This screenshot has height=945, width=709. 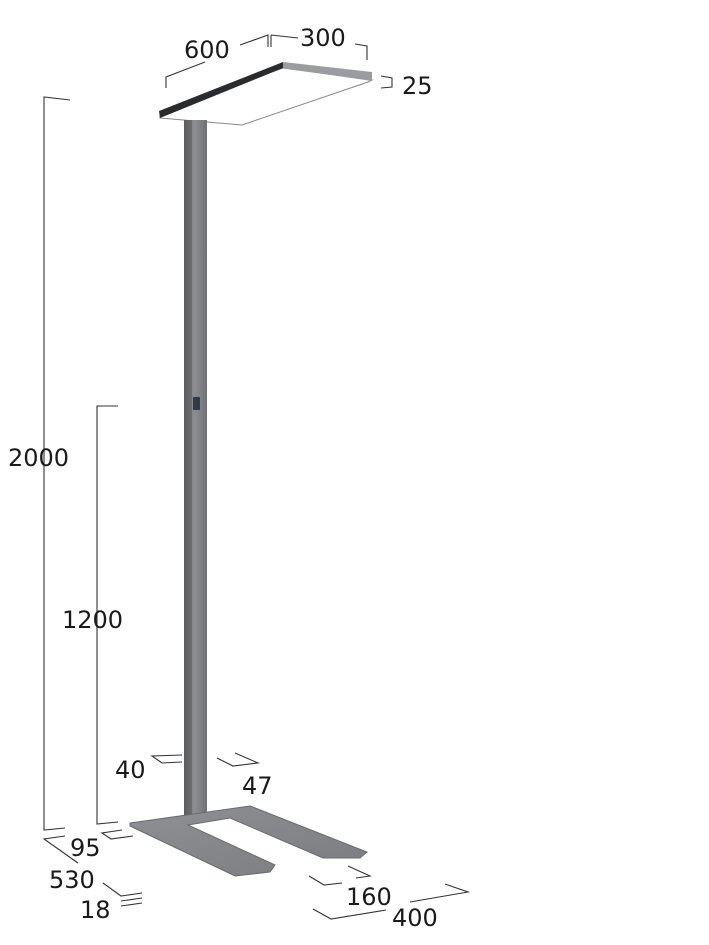 I want to click on dim-head-width: 300, so click(x=323, y=38).